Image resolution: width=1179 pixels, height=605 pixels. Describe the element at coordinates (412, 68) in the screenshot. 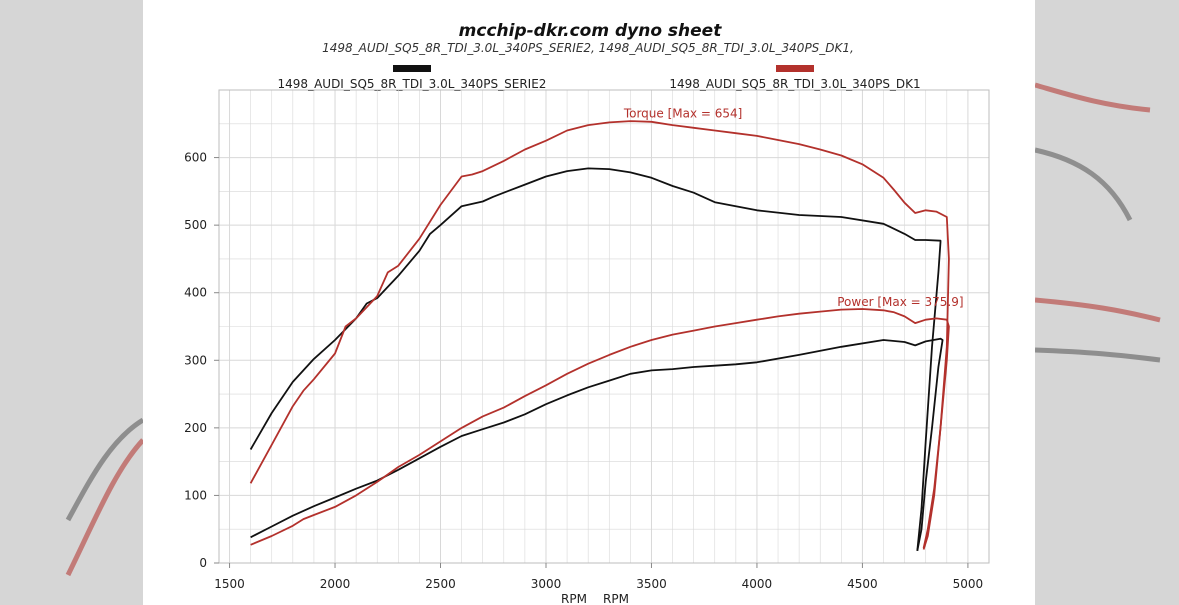

I see `legend-swatch-serie2` at that location.